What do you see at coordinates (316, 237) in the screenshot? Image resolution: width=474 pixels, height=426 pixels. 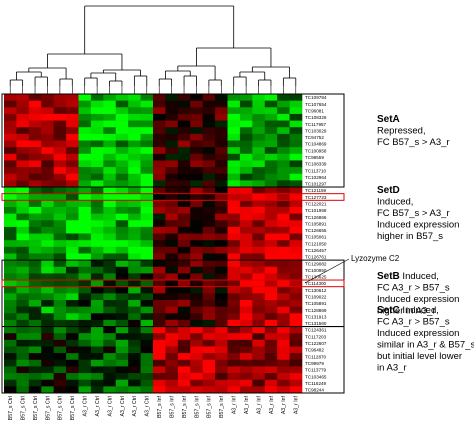 I see `gene-label: TC105061` at bounding box center [316, 237].